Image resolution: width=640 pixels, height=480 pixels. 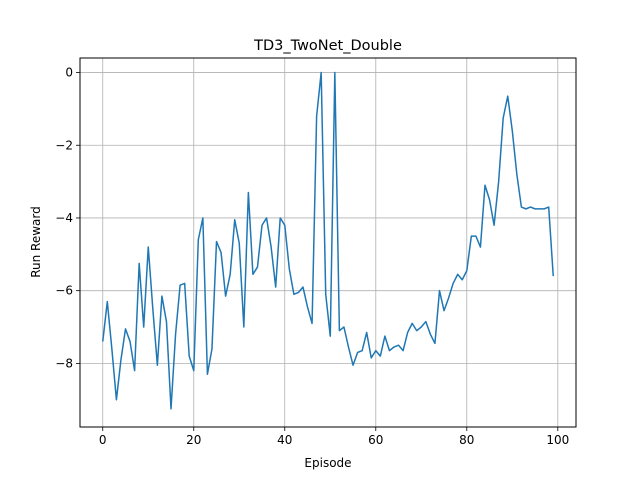 What do you see at coordinates (375, 440) in the screenshot?
I see `x-tick-label: 60` at bounding box center [375, 440].